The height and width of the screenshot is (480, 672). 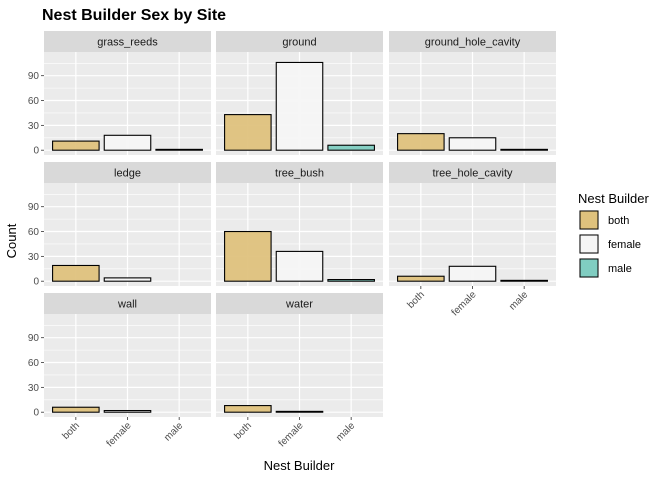 What do you see at coordinates (11, 240) in the screenshot?
I see `y-axis-title: Count` at bounding box center [11, 240].